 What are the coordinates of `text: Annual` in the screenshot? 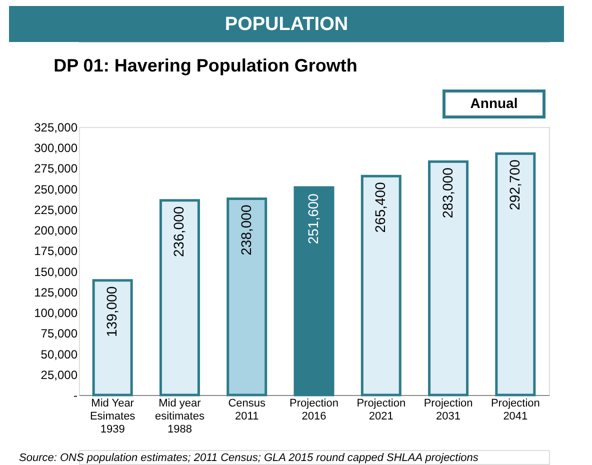 It's located at (494, 103).